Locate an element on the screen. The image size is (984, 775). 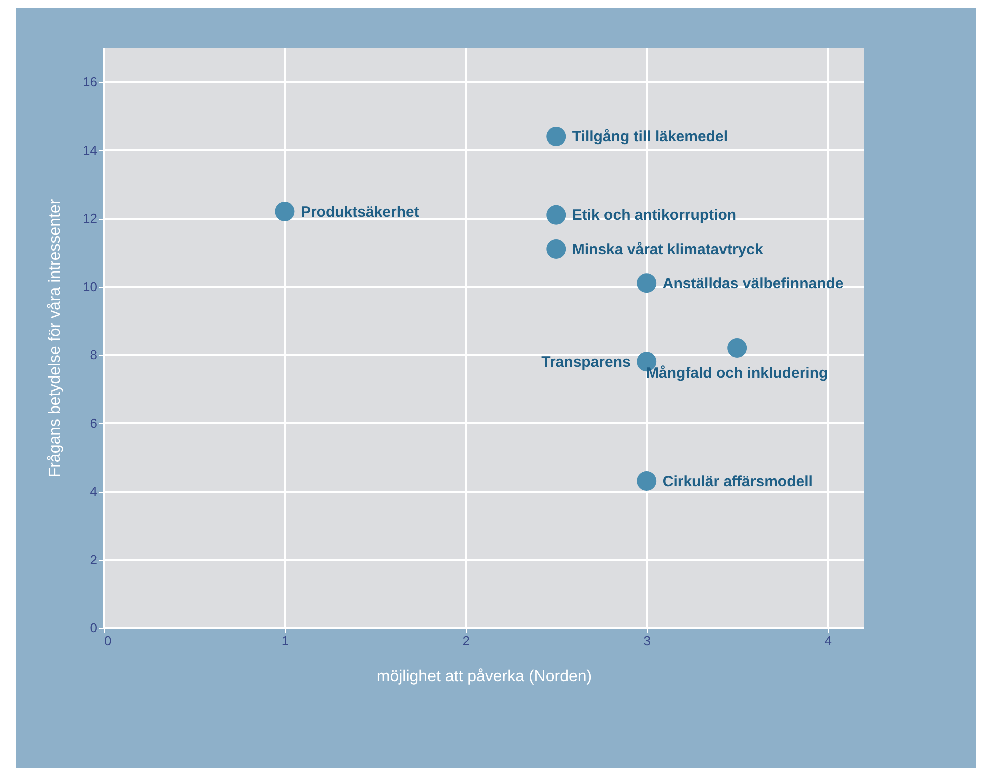
annotation: Minska vårat klimatavtryck is located at coordinates (668, 249).